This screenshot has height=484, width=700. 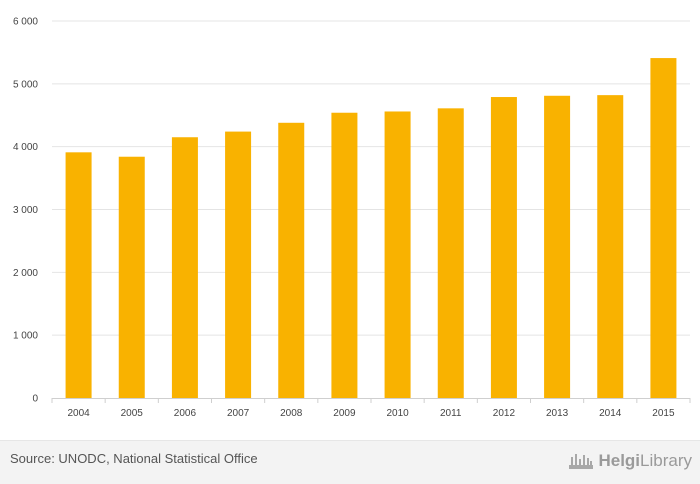 I want to click on x-tick-label: 2014, so click(x=610, y=413).